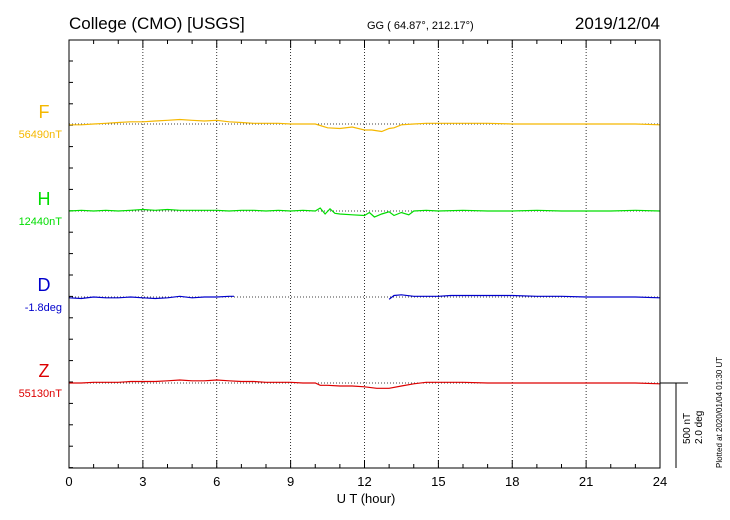  Describe the element at coordinates (366, 498) in the screenshot. I see `x-axis-label: U T (hour)` at that location.